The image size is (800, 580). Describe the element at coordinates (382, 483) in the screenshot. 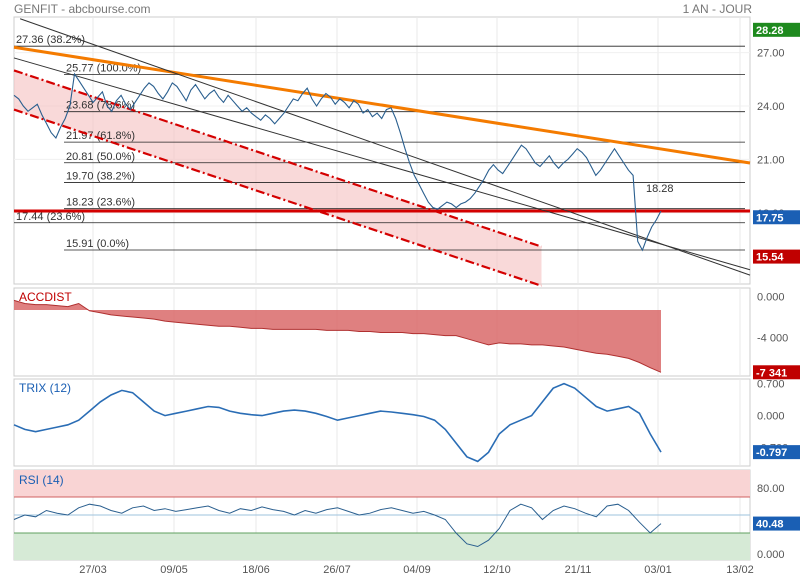

I see `rsi-overbought-zone` at that location.